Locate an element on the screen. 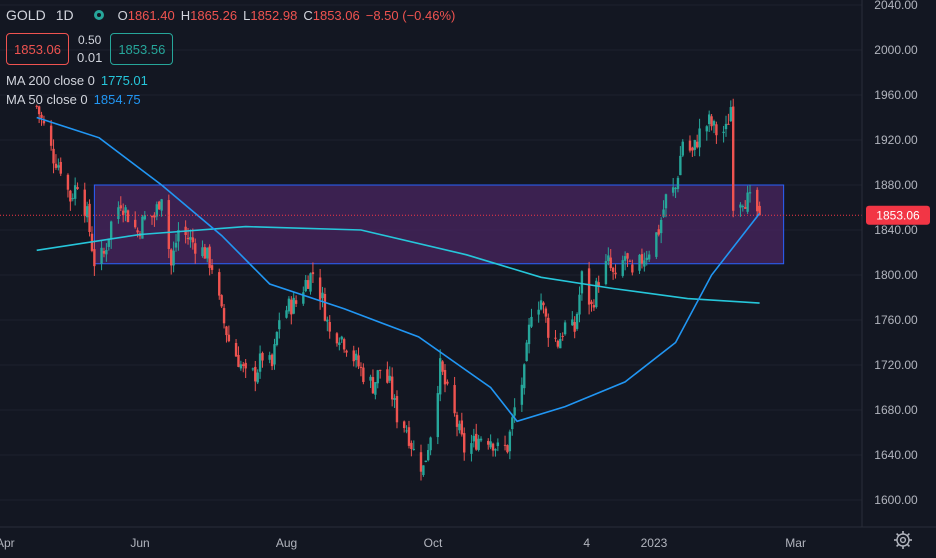  buy-button: 1853.56 is located at coordinates (142, 49).